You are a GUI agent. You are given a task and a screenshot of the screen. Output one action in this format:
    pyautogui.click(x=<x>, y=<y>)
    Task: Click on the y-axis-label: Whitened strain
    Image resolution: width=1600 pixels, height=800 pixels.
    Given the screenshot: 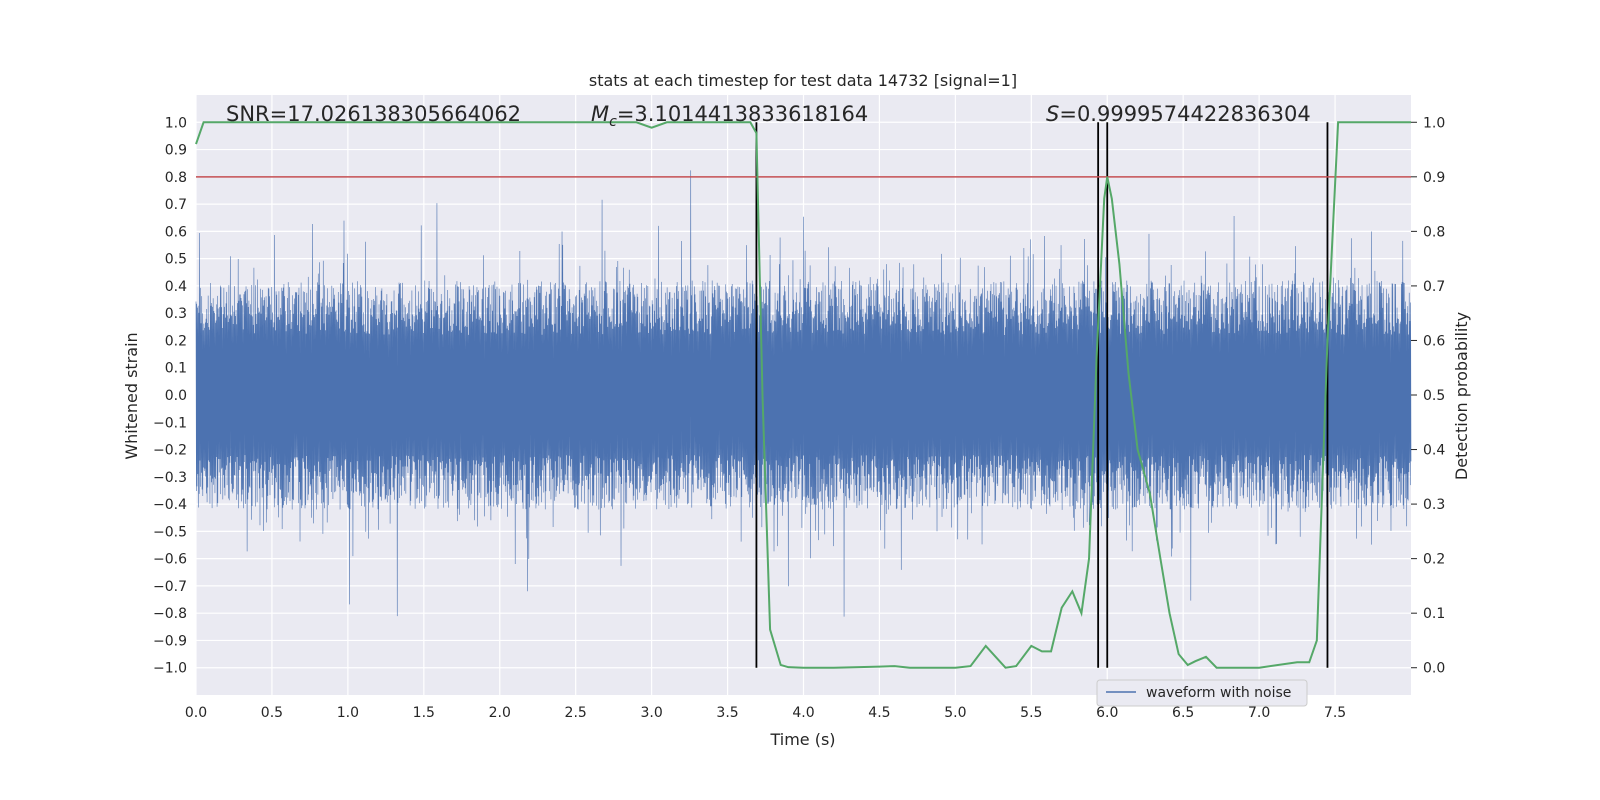 What is the action you would take?
    pyautogui.click(x=131, y=395)
    